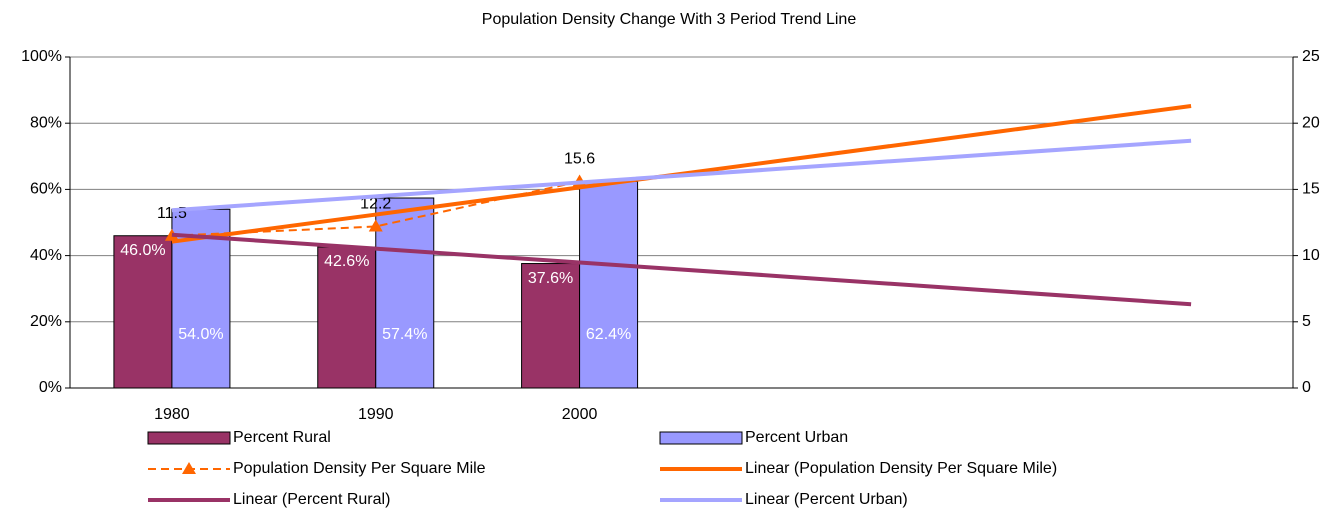  I want to click on y2-tick-label: 10, so click(1311, 255).